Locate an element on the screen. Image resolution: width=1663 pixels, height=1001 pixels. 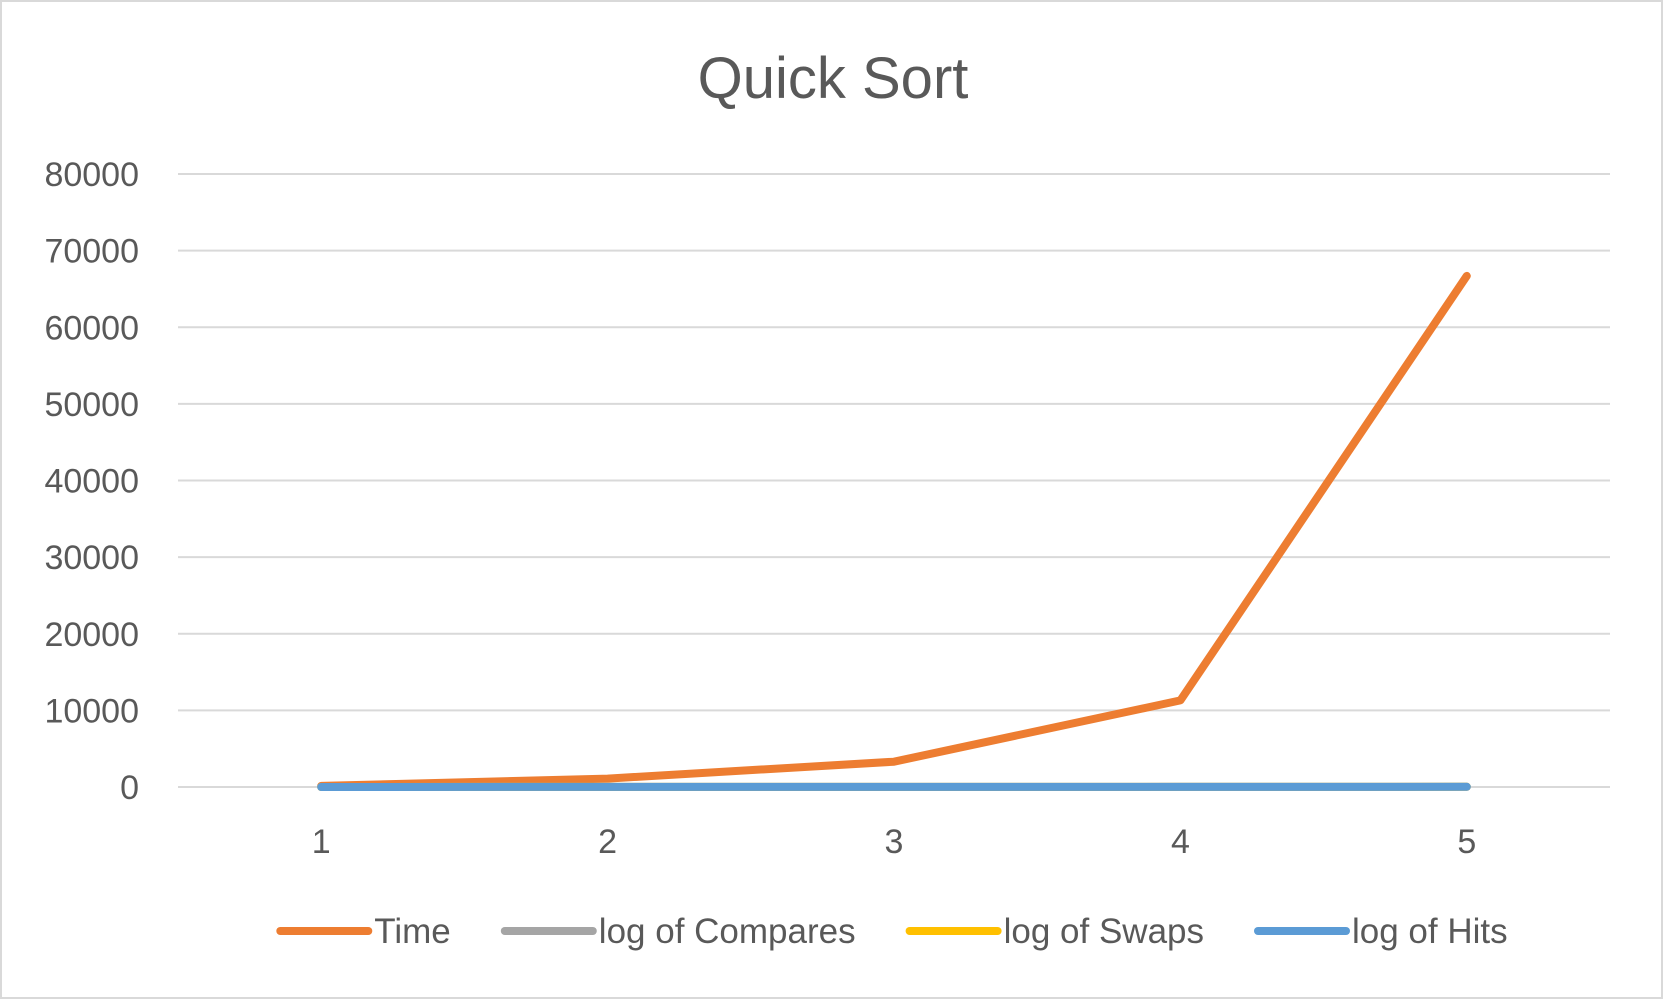
y-tick-label: 20000 is located at coordinates (91, 635).